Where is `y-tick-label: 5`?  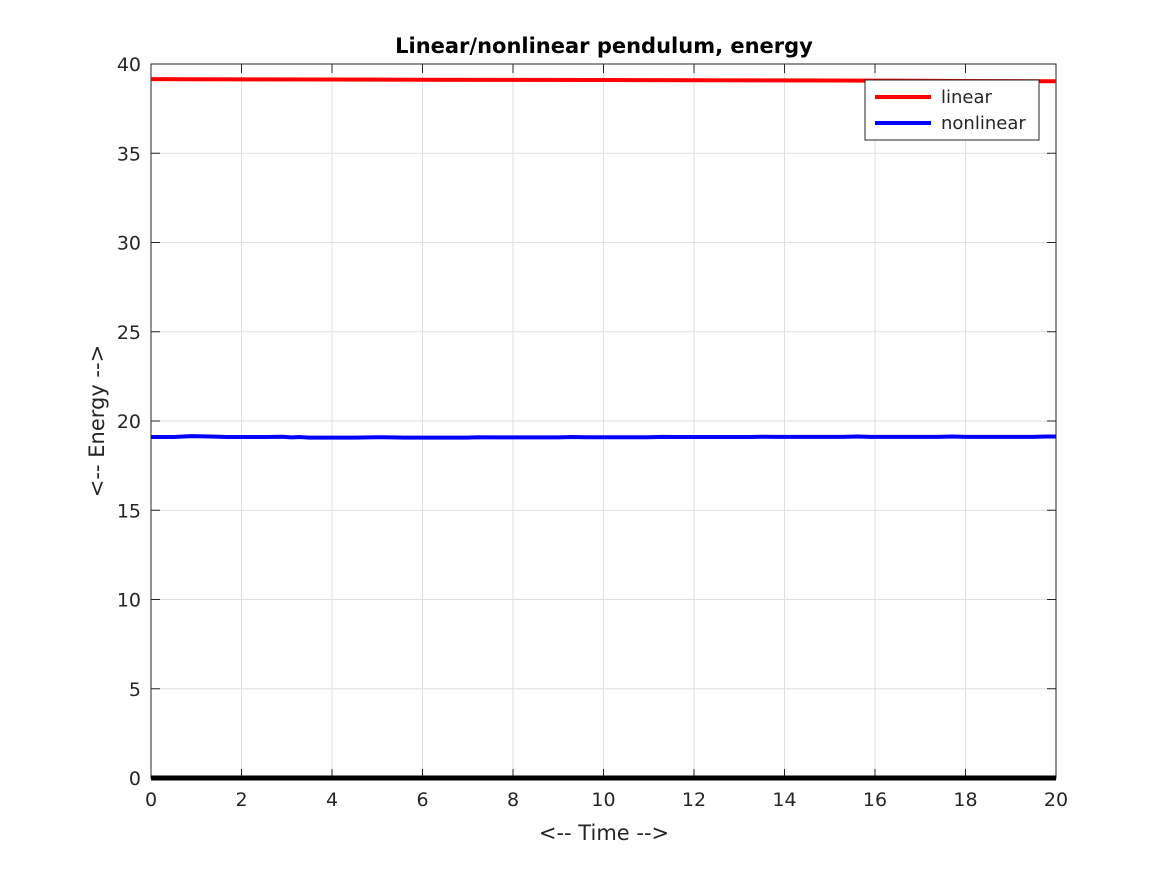 y-tick-label: 5 is located at coordinates (135, 690).